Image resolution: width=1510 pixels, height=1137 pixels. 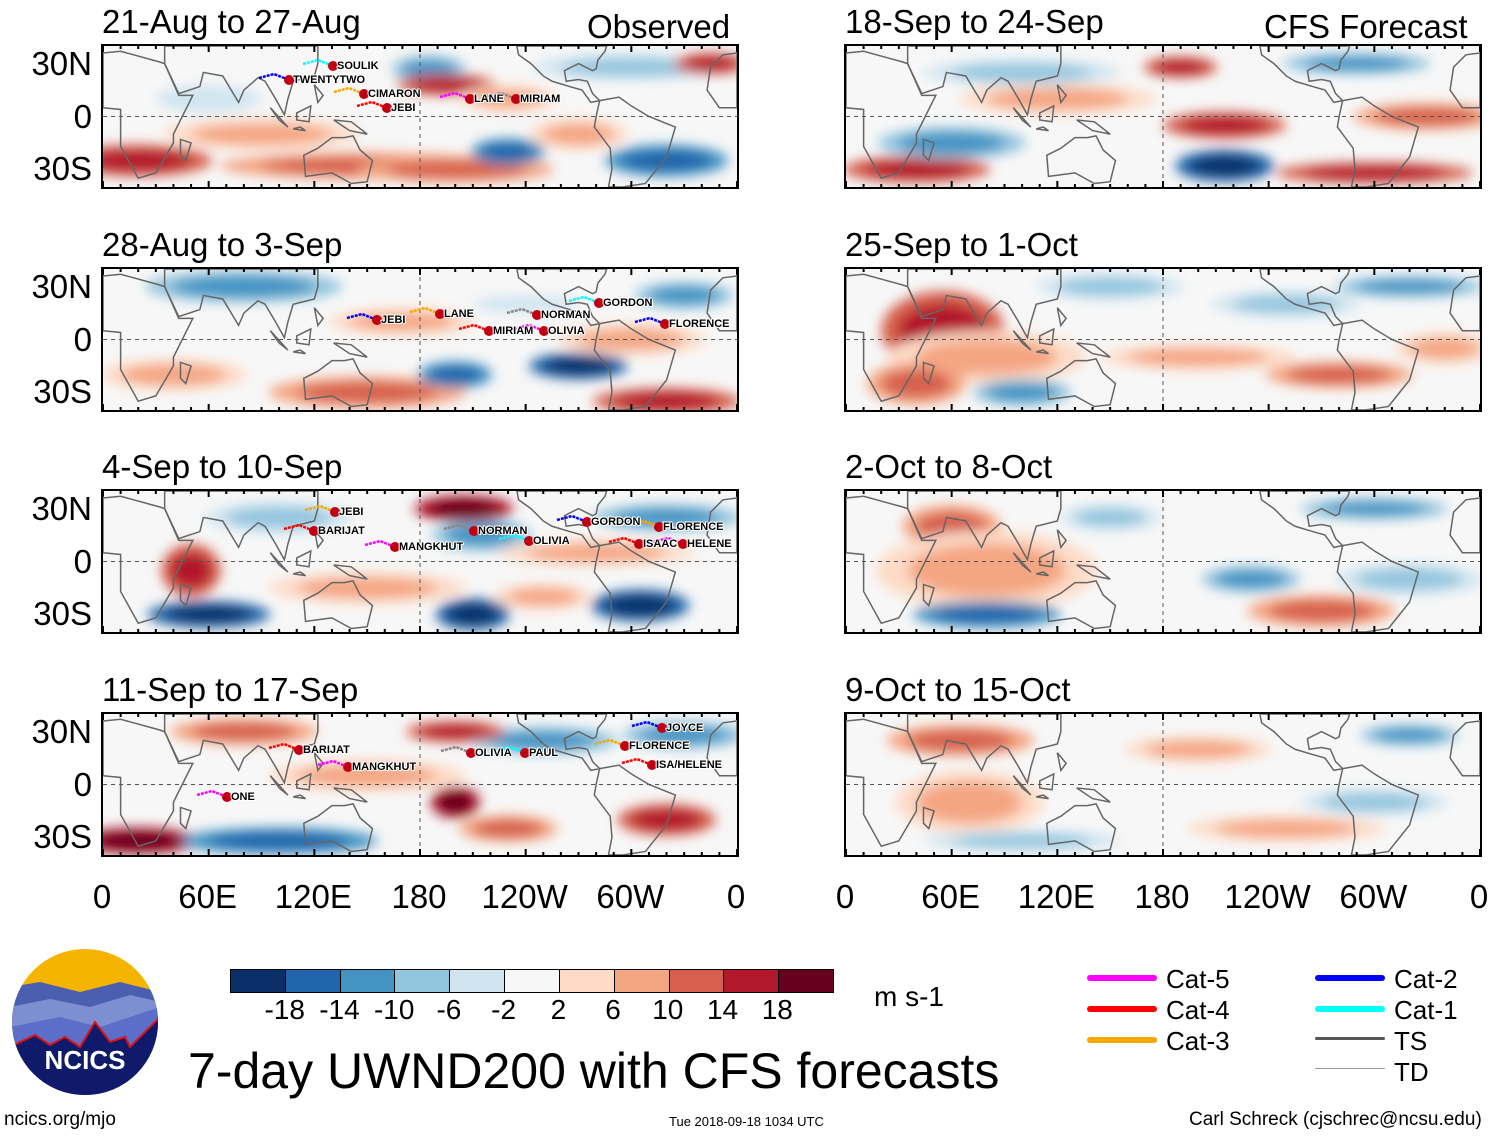 What do you see at coordinates (393, 320) in the screenshot?
I see `storm-label: JEBI` at bounding box center [393, 320].